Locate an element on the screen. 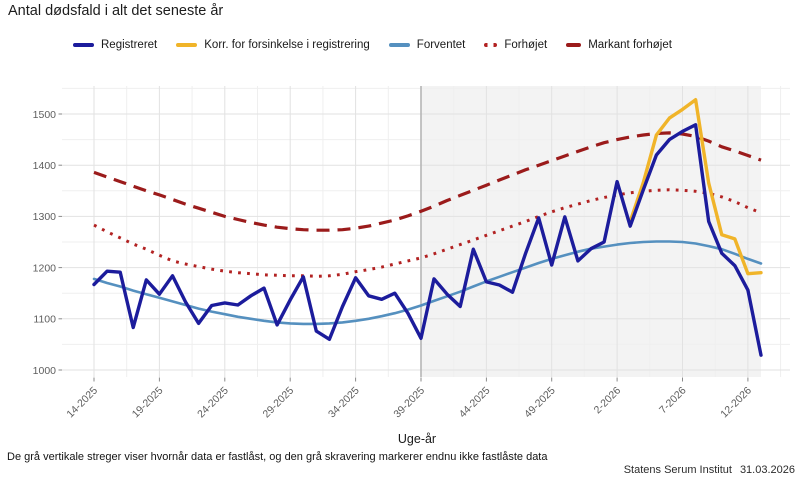  legend-item-registreret: Registreret is located at coordinates (115, 45).